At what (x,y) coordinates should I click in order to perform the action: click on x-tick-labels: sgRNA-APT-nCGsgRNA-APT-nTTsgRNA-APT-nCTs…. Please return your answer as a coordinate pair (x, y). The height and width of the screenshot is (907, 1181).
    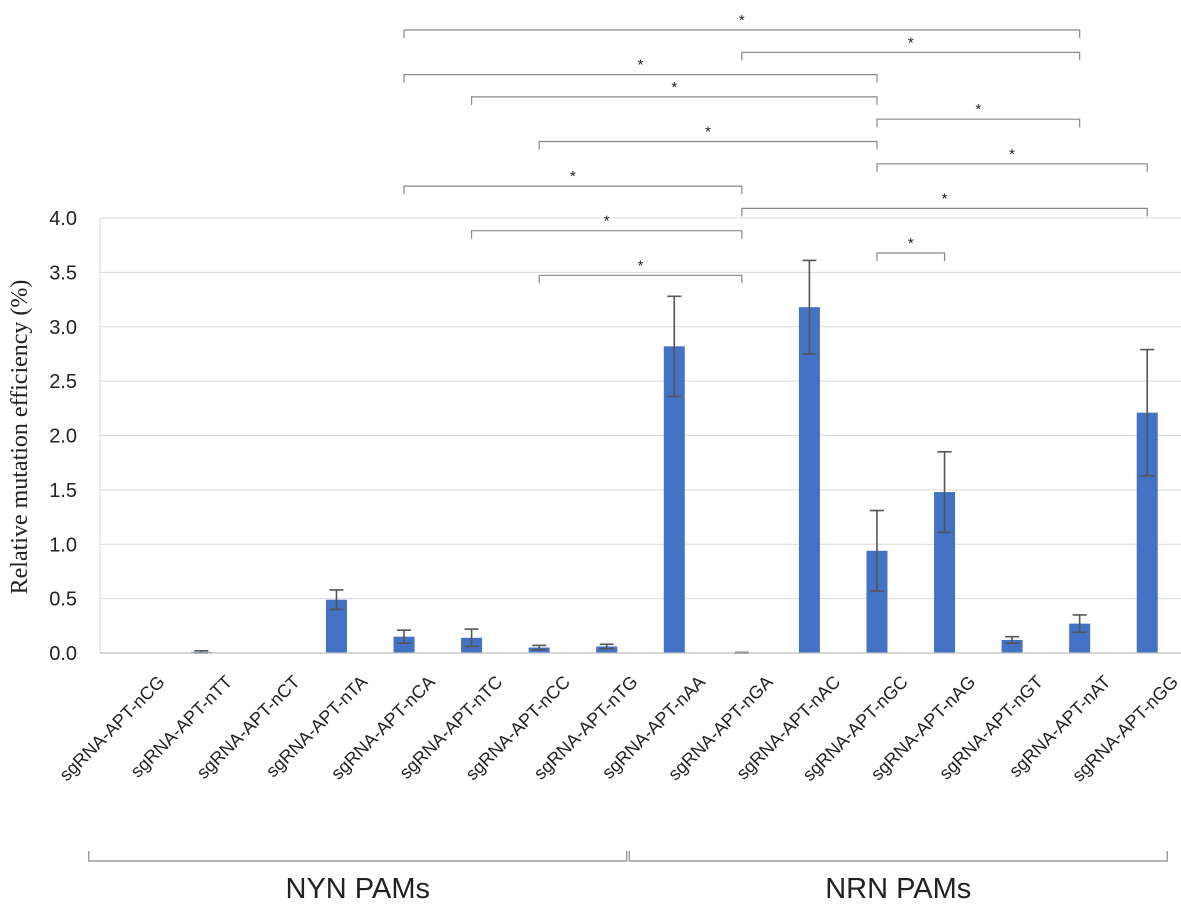
    Looking at the image, I should click on (618, 729).